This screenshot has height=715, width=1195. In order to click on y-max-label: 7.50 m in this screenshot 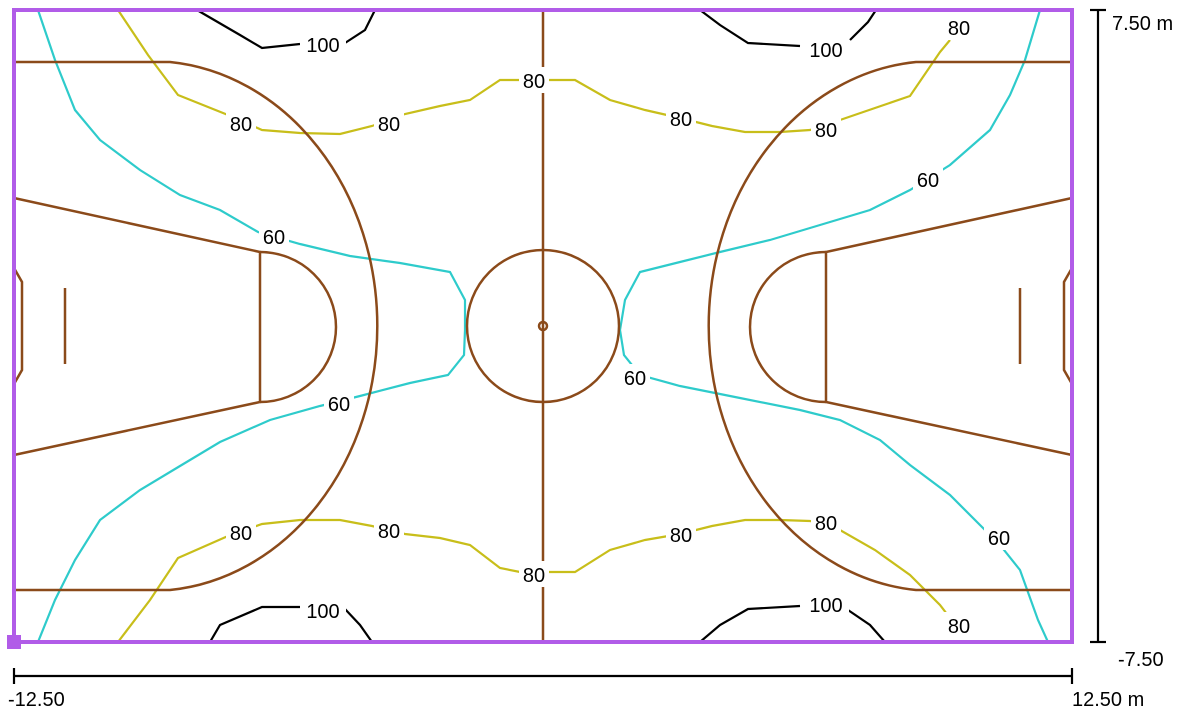, I will do `click(1142, 24)`.